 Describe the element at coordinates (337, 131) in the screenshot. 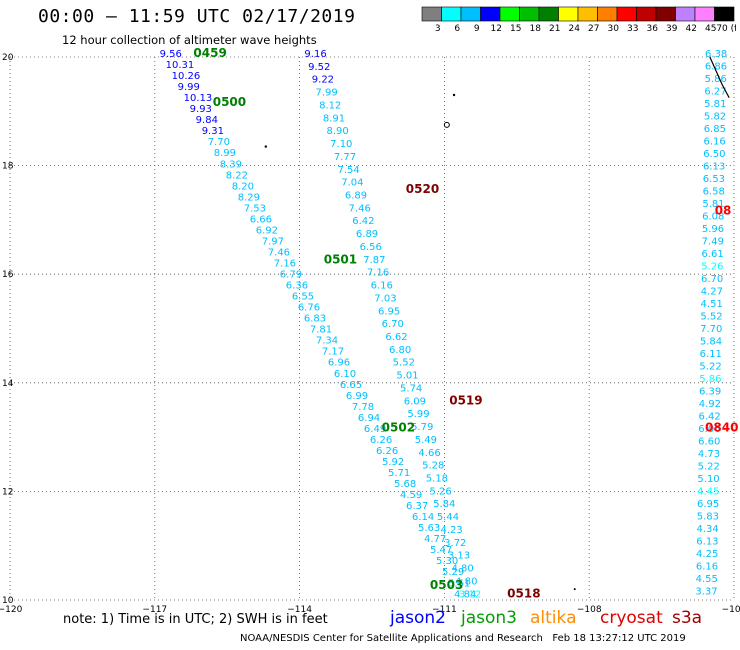

I see `wave-height-value: 8.90` at that location.